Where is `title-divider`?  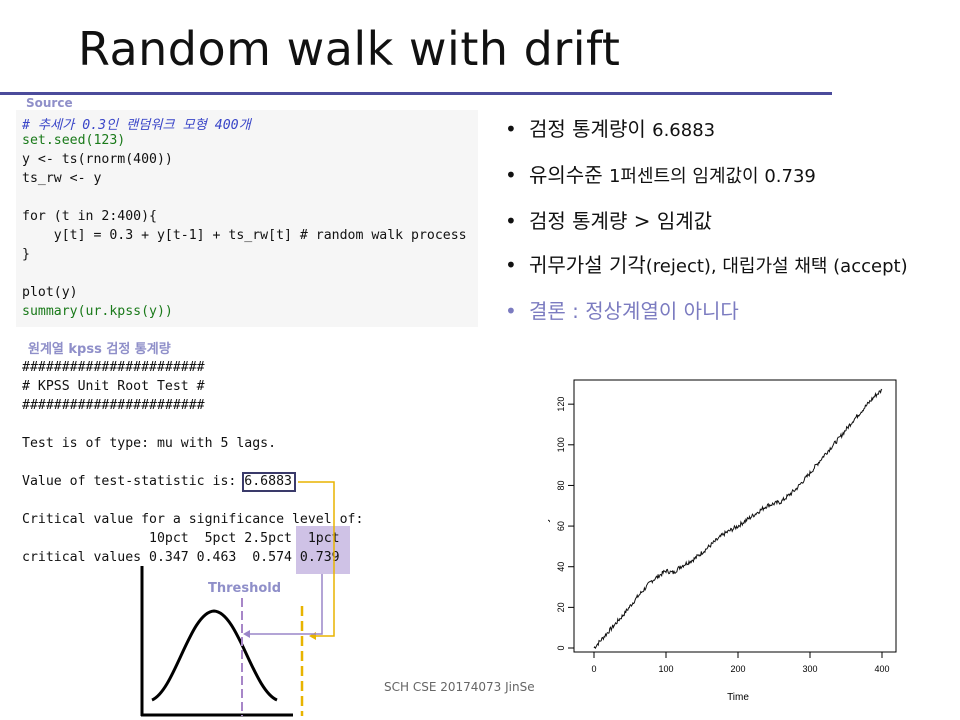 title-divider is located at coordinates (416, 93).